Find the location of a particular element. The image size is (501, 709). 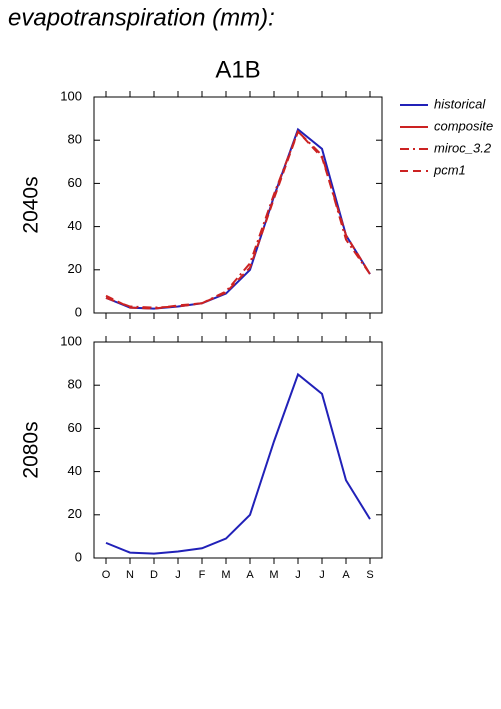

x-tick-label: F is located at coordinates (202, 575).